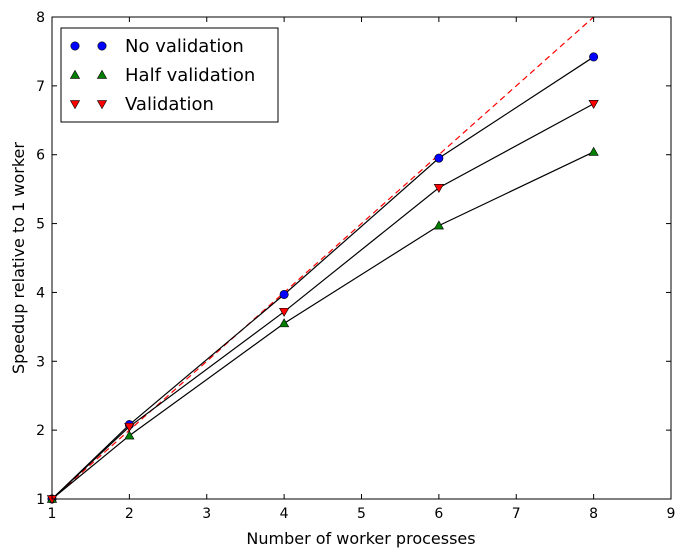 The width and height of the screenshot is (686, 557). Describe the element at coordinates (206, 514) in the screenshot. I see `x-tick-label: 3` at that location.